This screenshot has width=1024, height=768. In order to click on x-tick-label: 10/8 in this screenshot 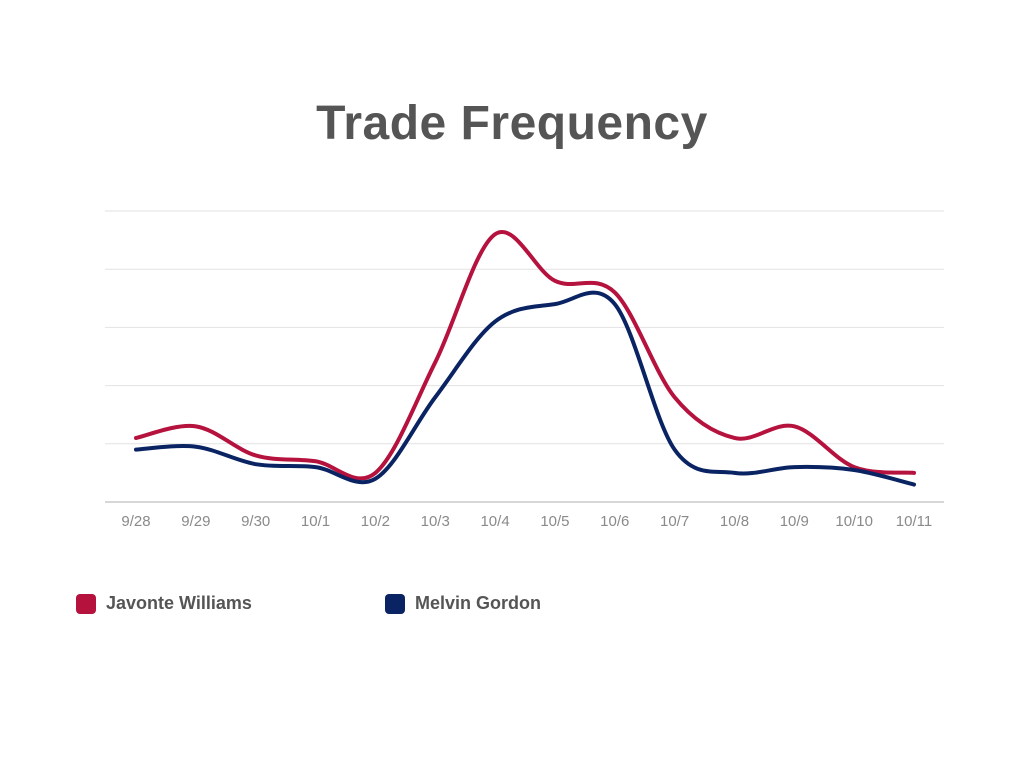, I will do `click(734, 521)`.